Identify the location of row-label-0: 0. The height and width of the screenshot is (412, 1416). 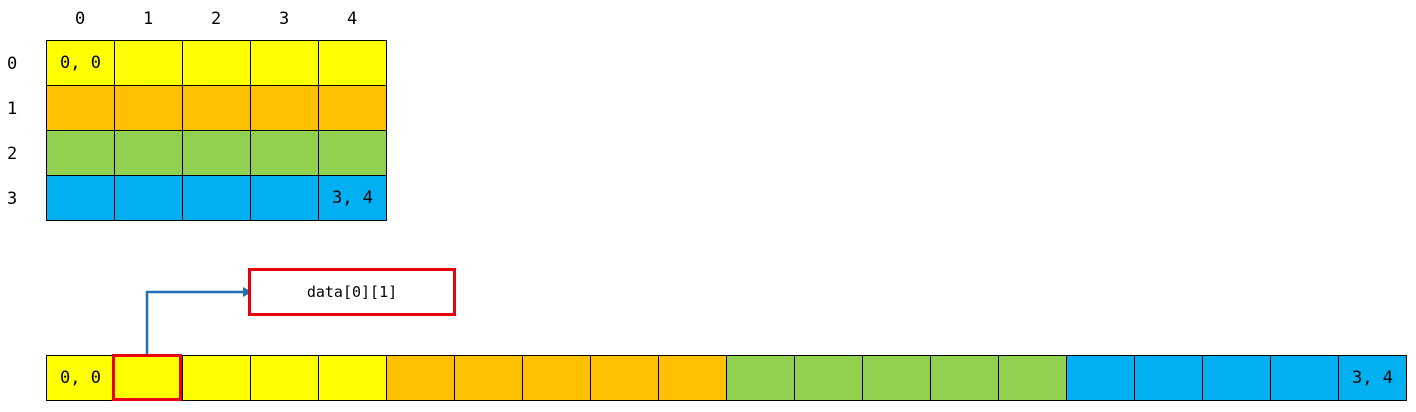
(12, 64).